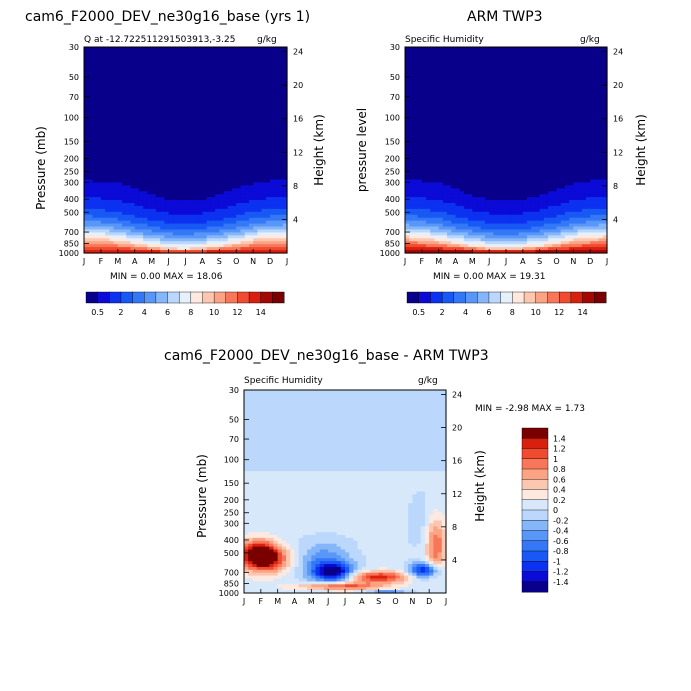 This screenshot has width=691, height=691. Describe the element at coordinates (590, 261) in the screenshot. I see `month-tick-label: D` at that location.